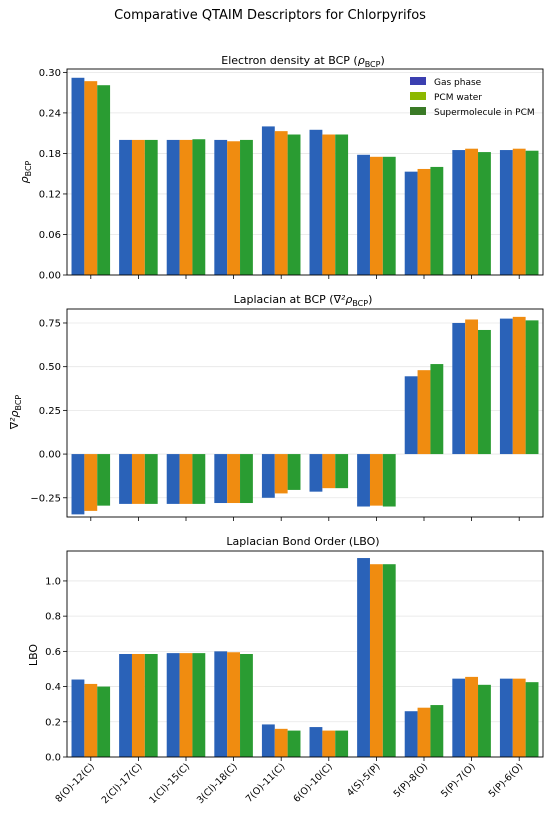 Image resolution: width=550 pixels, height=817 pixels. I want to click on lbo-ytick-label: 0.0, so click(53, 758).